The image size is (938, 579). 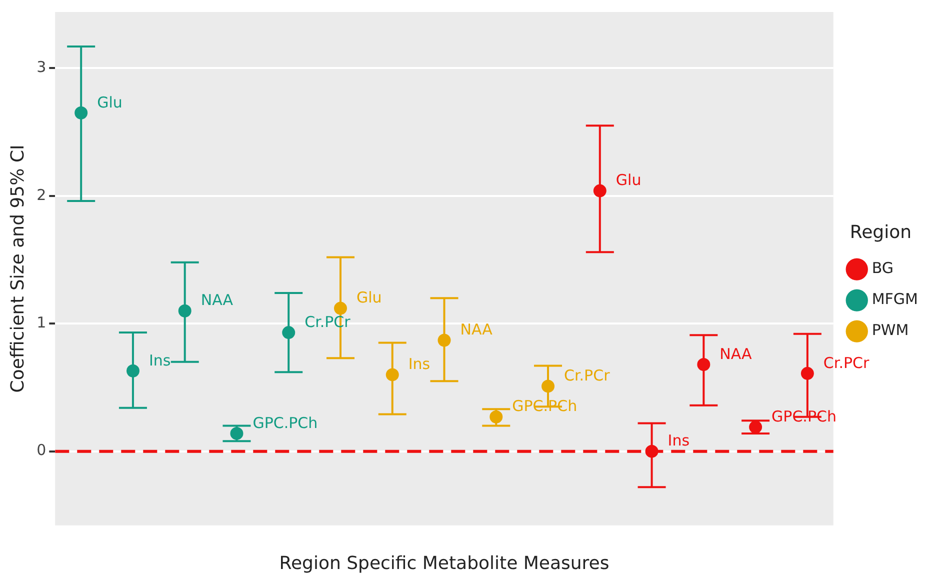 I want to click on y-tick-label: 1, so click(x=41, y=323).